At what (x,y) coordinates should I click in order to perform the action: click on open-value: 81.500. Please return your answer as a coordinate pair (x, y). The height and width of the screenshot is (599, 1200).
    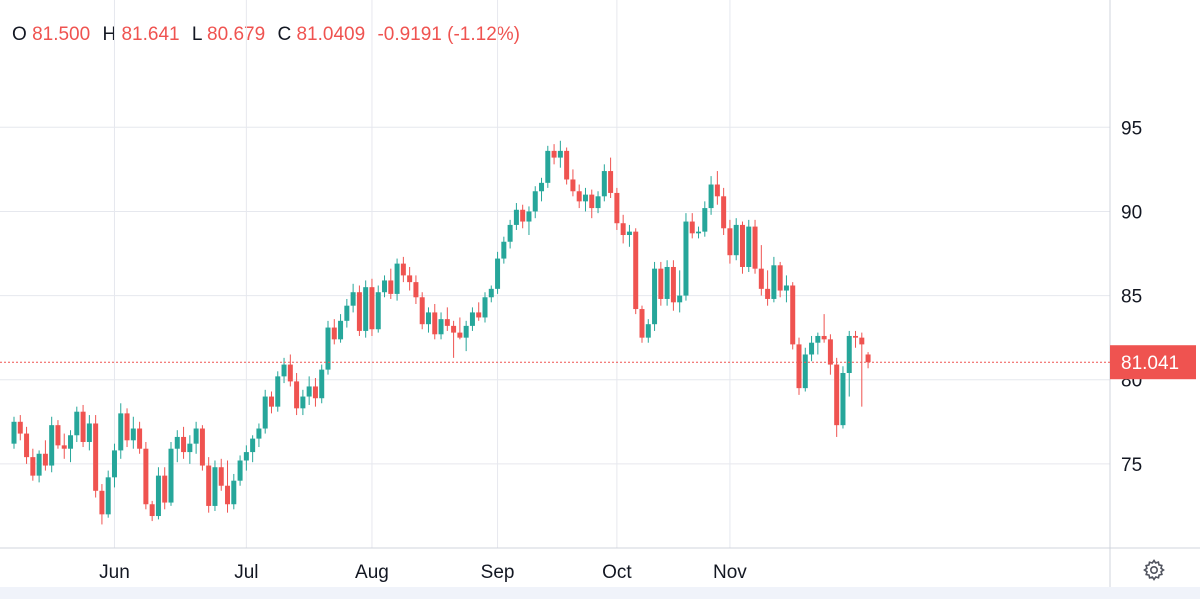
    Looking at the image, I should click on (61, 34).